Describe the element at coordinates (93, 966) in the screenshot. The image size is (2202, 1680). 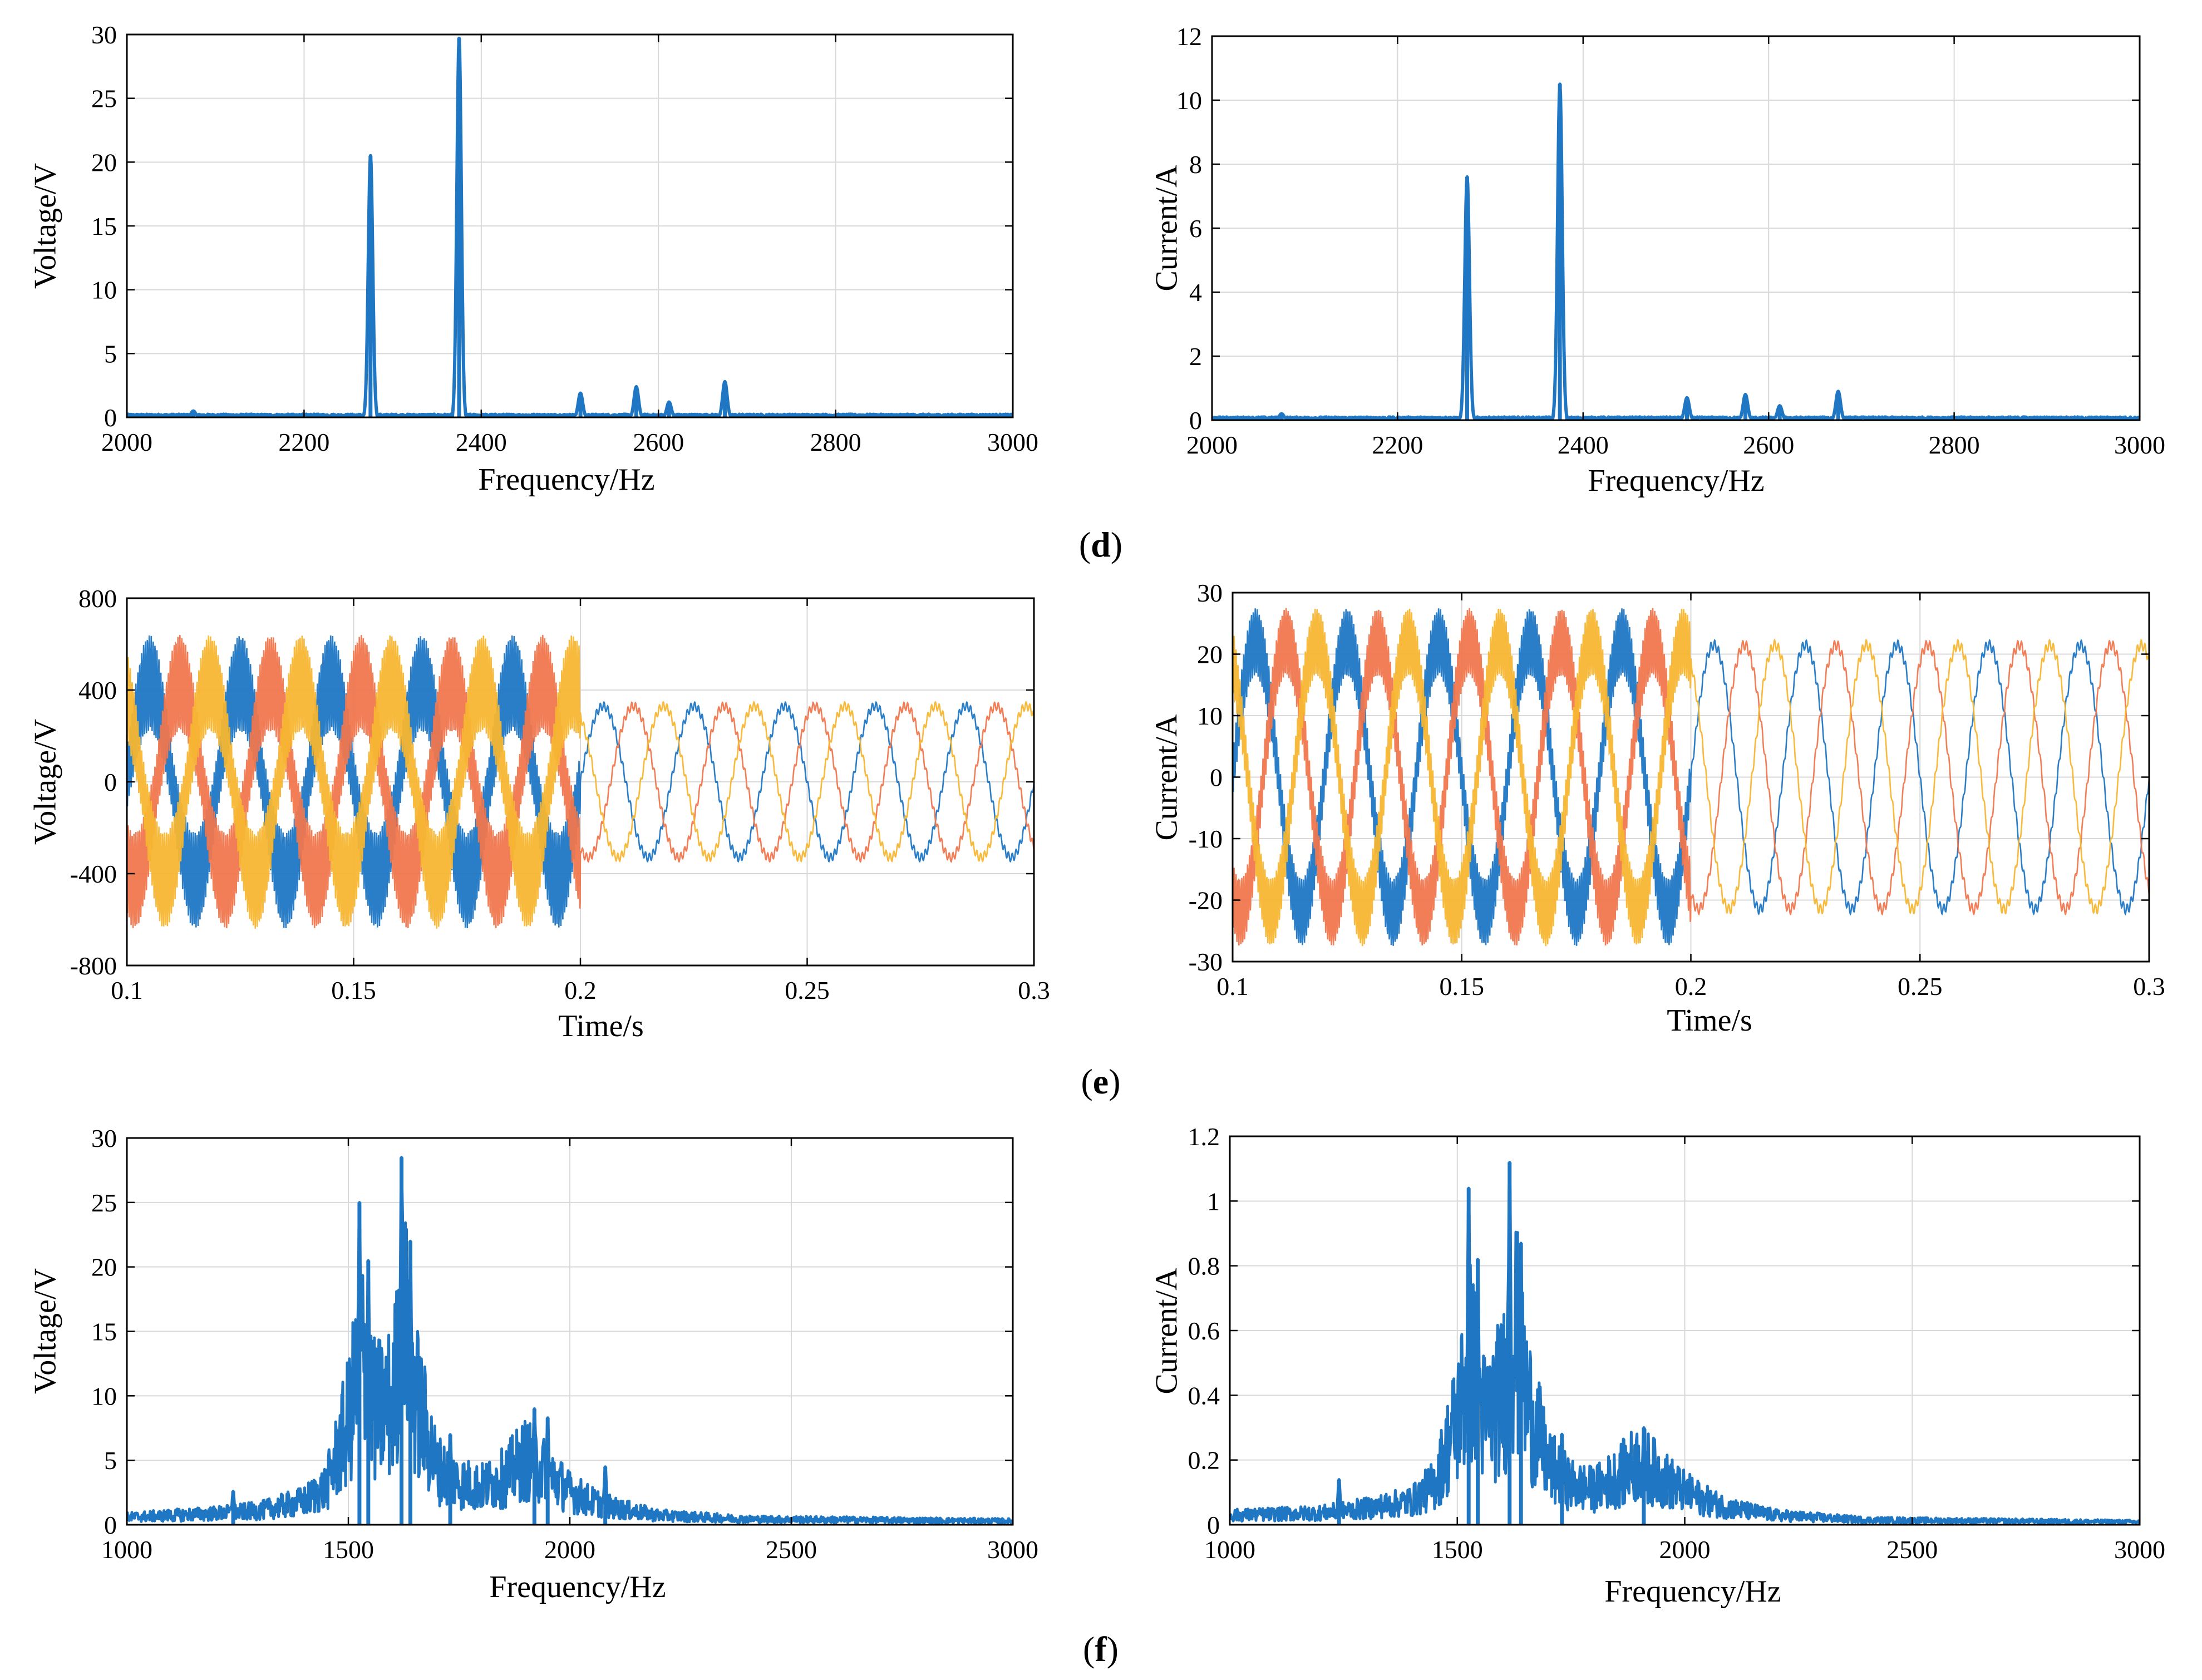
I see `y-tick-label: -800` at that location.